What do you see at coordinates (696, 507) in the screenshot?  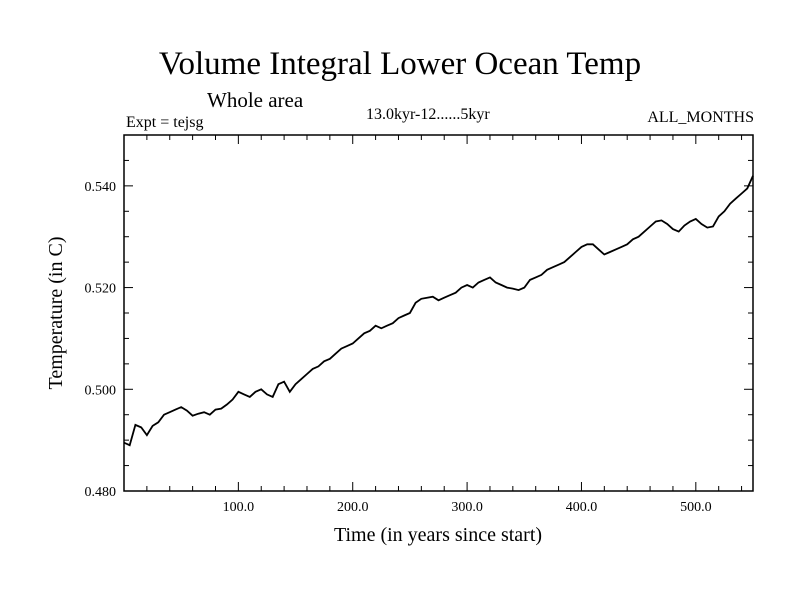 I see `x-tick-label: 500.0` at bounding box center [696, 507].